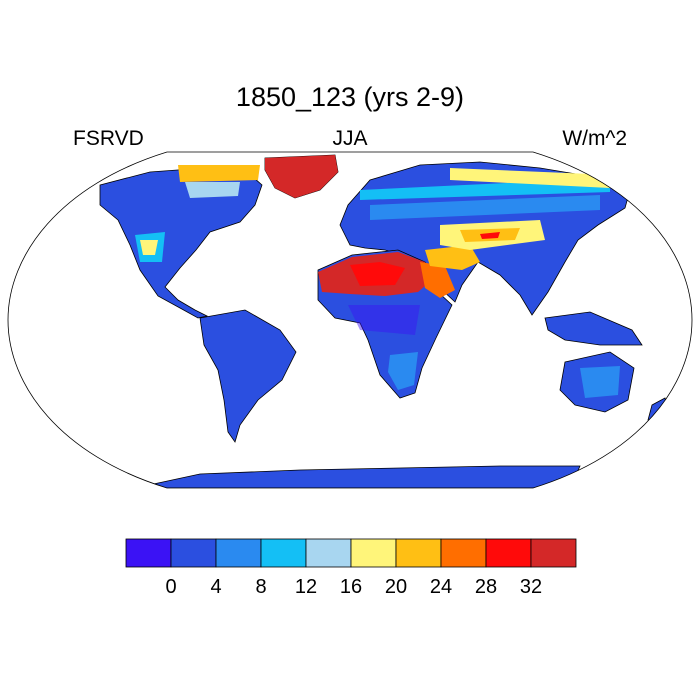 This screenshot has width=700, height=700. What do you see at coordinates (351, 587) in the screenshot?
I see `colorbar-tick-label: 16` at bounding box center [351, 587].